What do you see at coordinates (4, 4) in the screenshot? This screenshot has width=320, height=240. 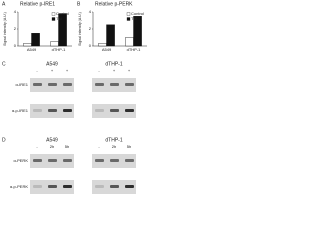 I see `panel-label: A` at bounding box center [4, 4].